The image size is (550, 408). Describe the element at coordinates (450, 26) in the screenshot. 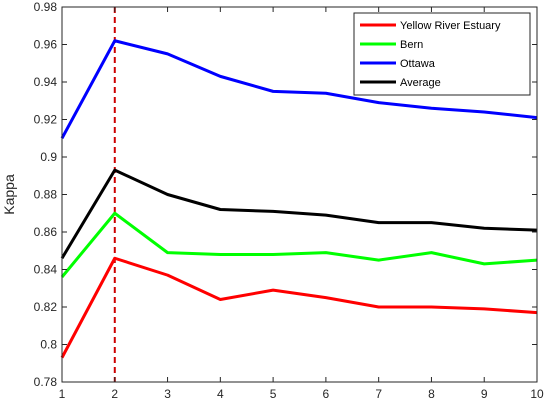

I see `legend-label-yellow-river-estuary: Yellow River Estuary` at that location.